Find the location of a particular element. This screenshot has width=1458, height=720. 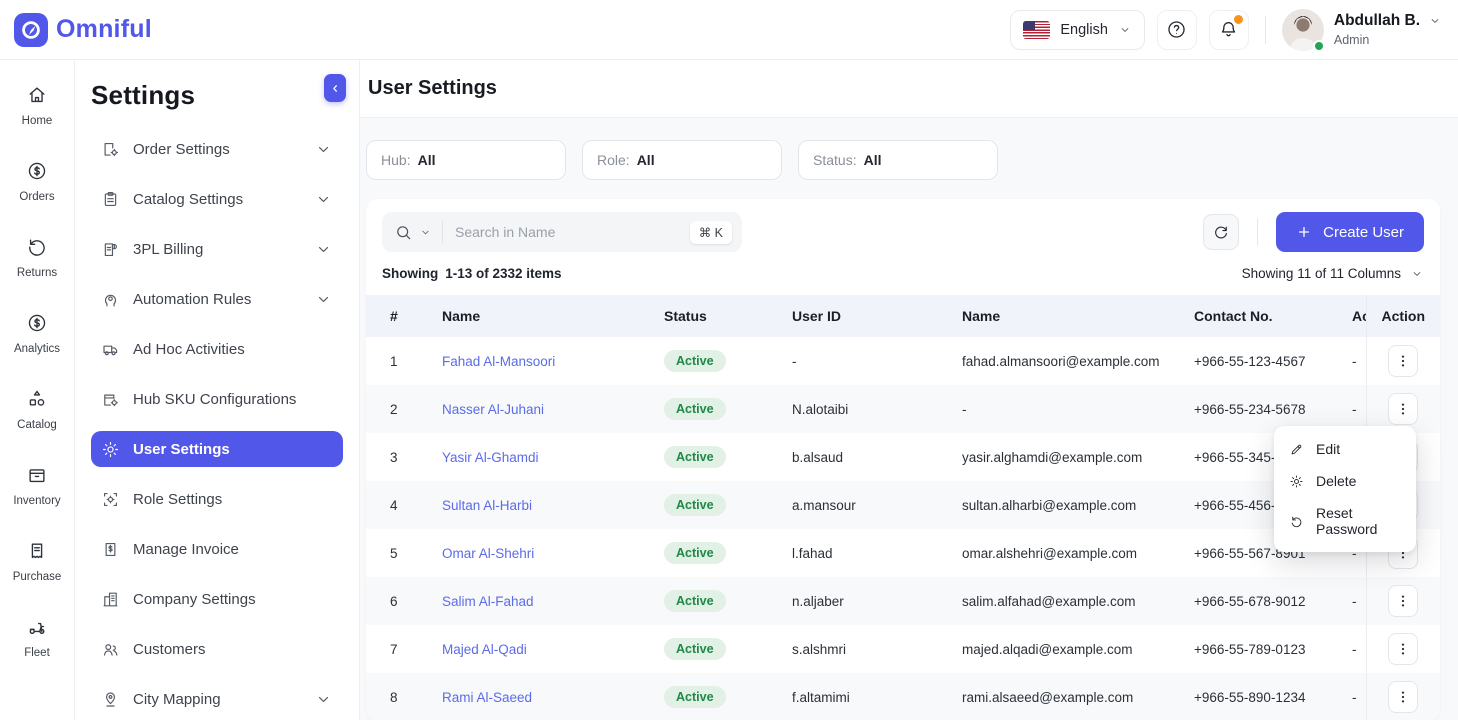

contact-cell: +966-55-123-4567 is located at coordinates (1250, 361).